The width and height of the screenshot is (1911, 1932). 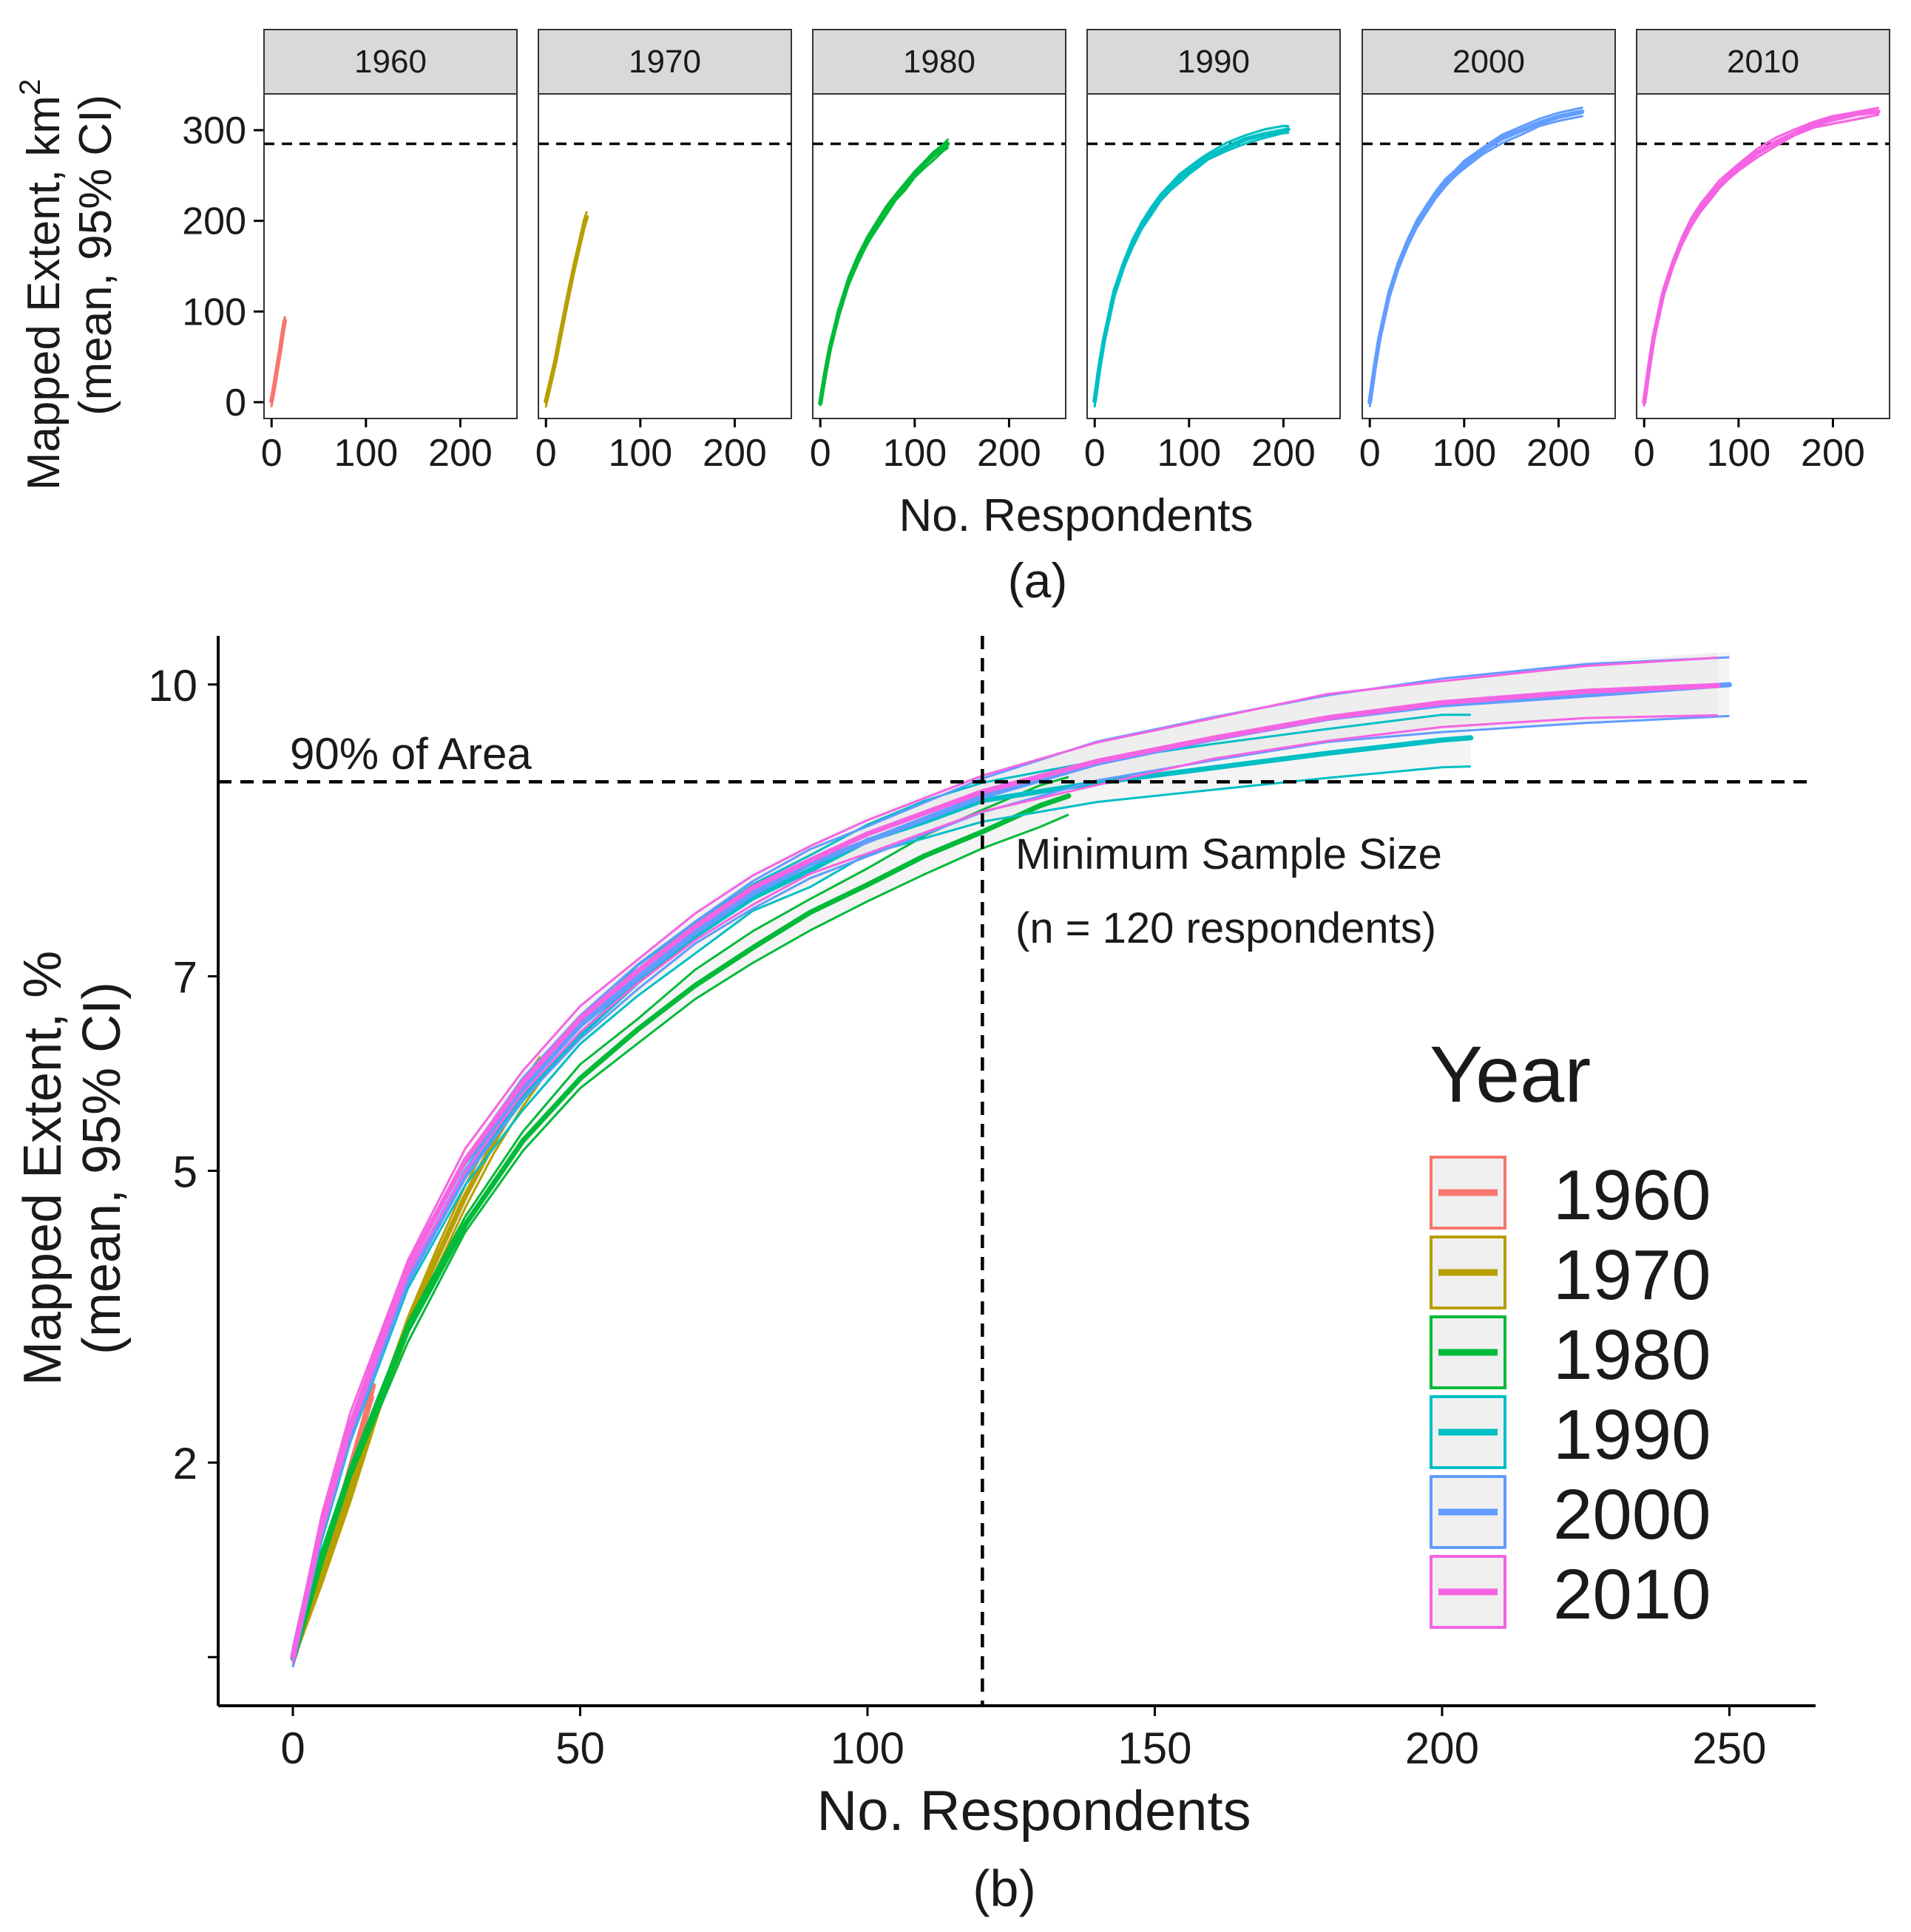 I want to click on panel-b-xtick-label: 200, so click(x=1442, y=1748).